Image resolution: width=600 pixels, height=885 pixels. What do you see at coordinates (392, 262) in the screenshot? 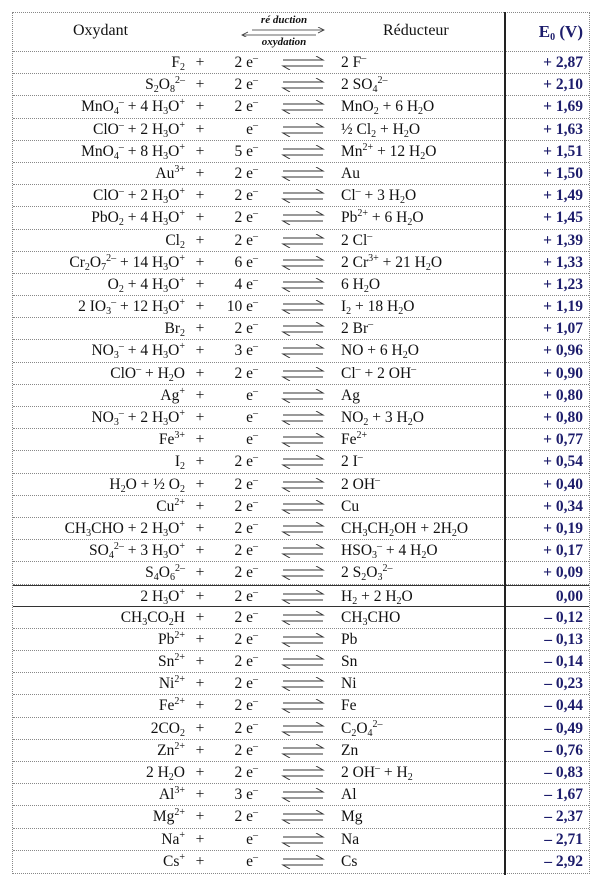
I see `reductant-cell: 2 Cr3+ + 21 H2O` at bounding box center [392, 262].